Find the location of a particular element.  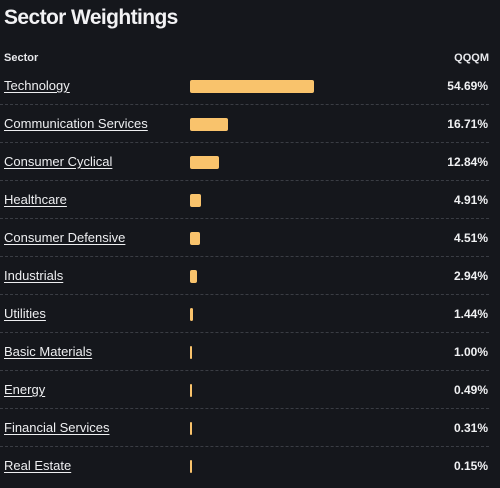

table-row: Real Estate 0.15% is located at coordinates (244, 466).